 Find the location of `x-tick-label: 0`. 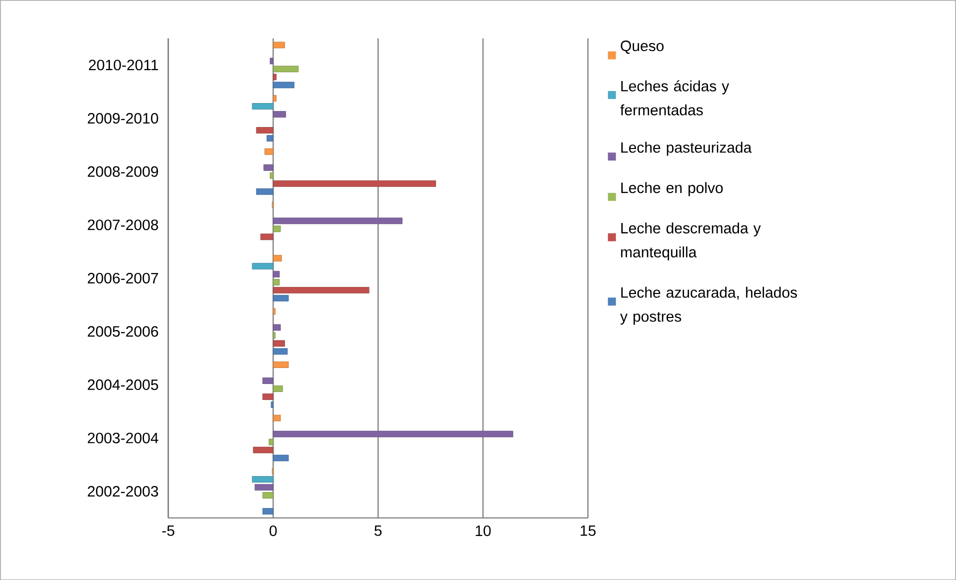

x-tick-label: 0 is located at coordinates (273, 530).